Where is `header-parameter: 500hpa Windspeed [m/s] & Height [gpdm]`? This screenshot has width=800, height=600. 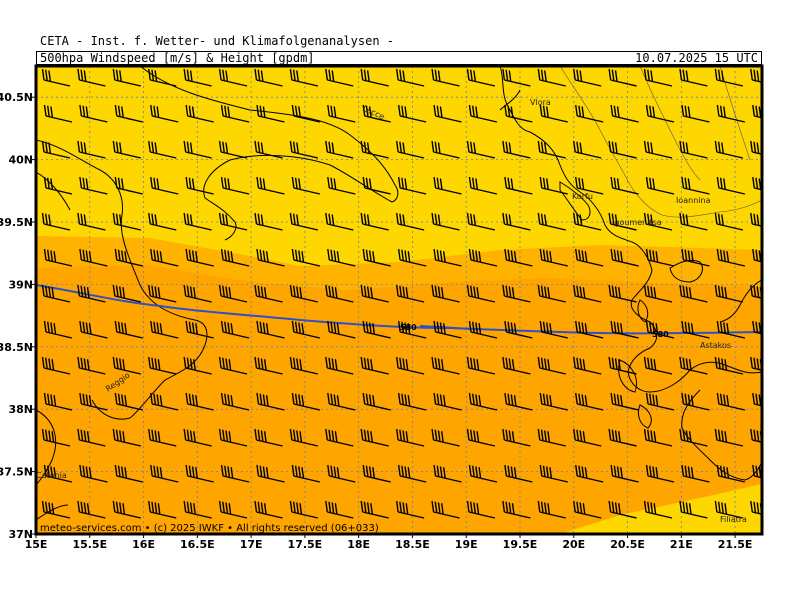
header-parameter: 500hpa Windspeed [m/s] & Height [gpdm] is located at coordinates (177, 58).